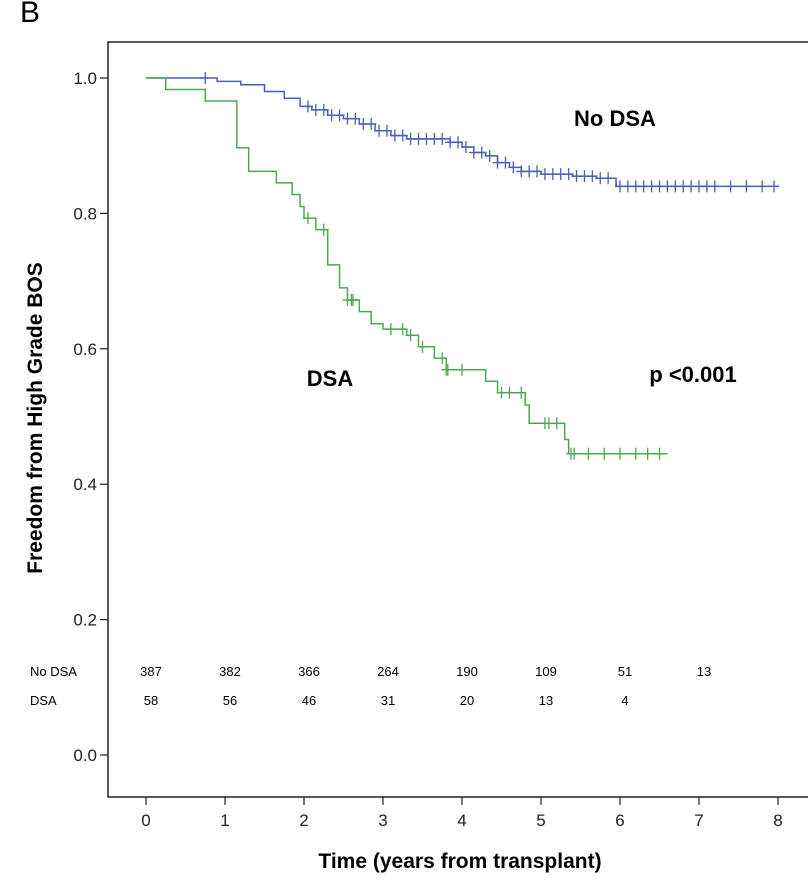  I want to click on risk-count: 382, so click(230, 671).